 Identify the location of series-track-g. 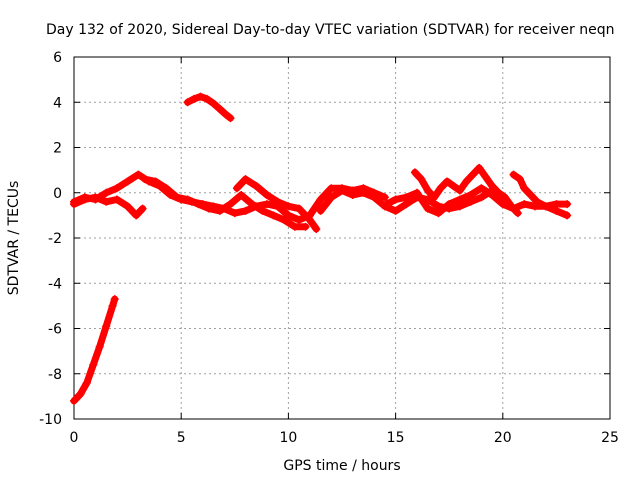
(466, 190).